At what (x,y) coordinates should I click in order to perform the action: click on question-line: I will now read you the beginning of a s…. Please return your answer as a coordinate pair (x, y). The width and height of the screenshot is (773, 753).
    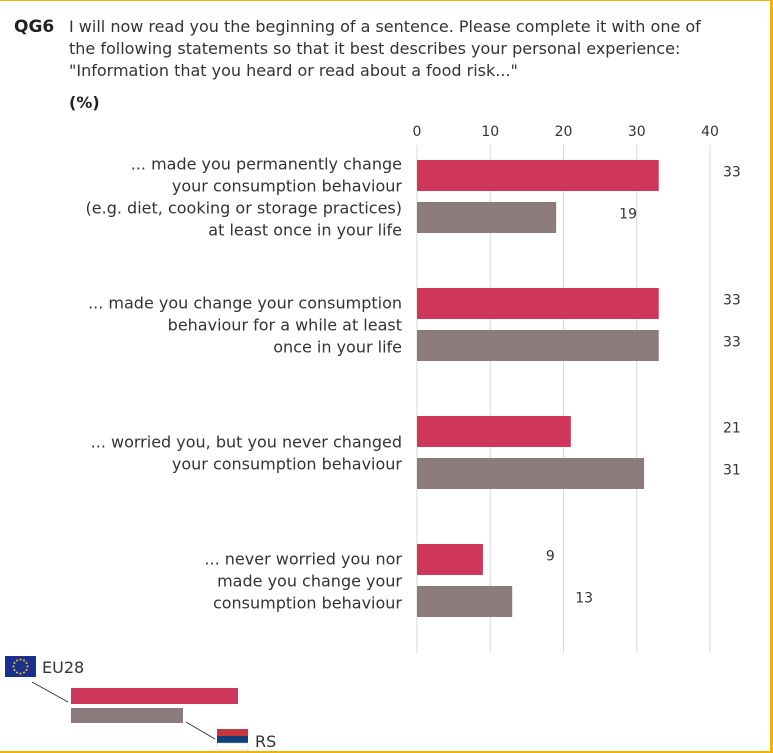
    Looking at the image, I should click on (385, 26).